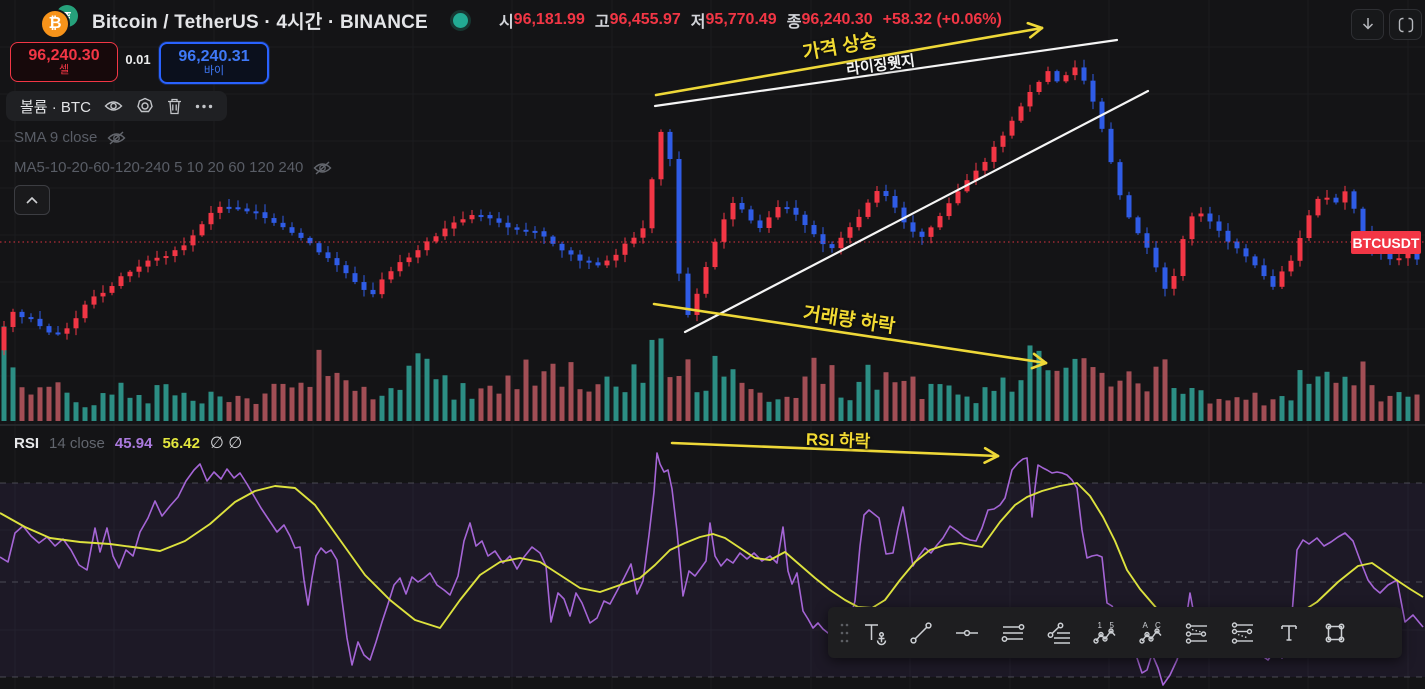 The image size is (1425, 689). I want to click on collapse-legend-button, so click(32, 200).